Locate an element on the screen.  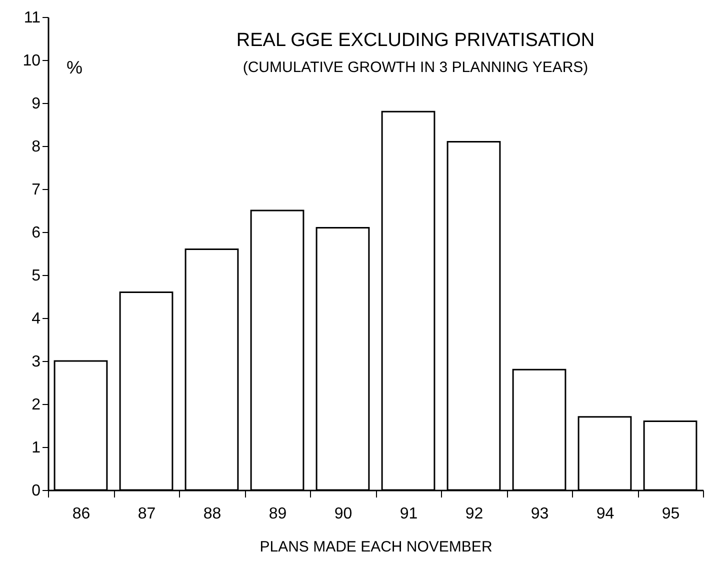
y-tick-label: 4 is located at coordinates (36, 319).